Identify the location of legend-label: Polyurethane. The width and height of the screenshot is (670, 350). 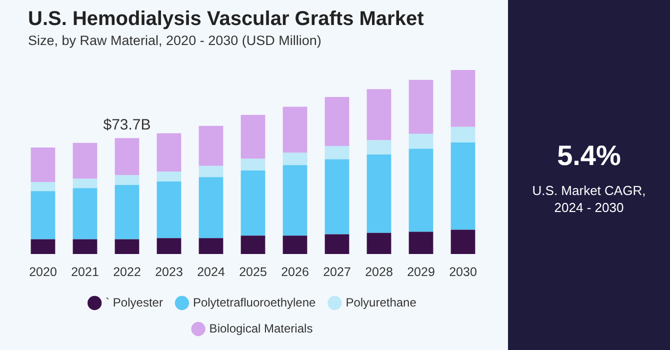
(381, 302).